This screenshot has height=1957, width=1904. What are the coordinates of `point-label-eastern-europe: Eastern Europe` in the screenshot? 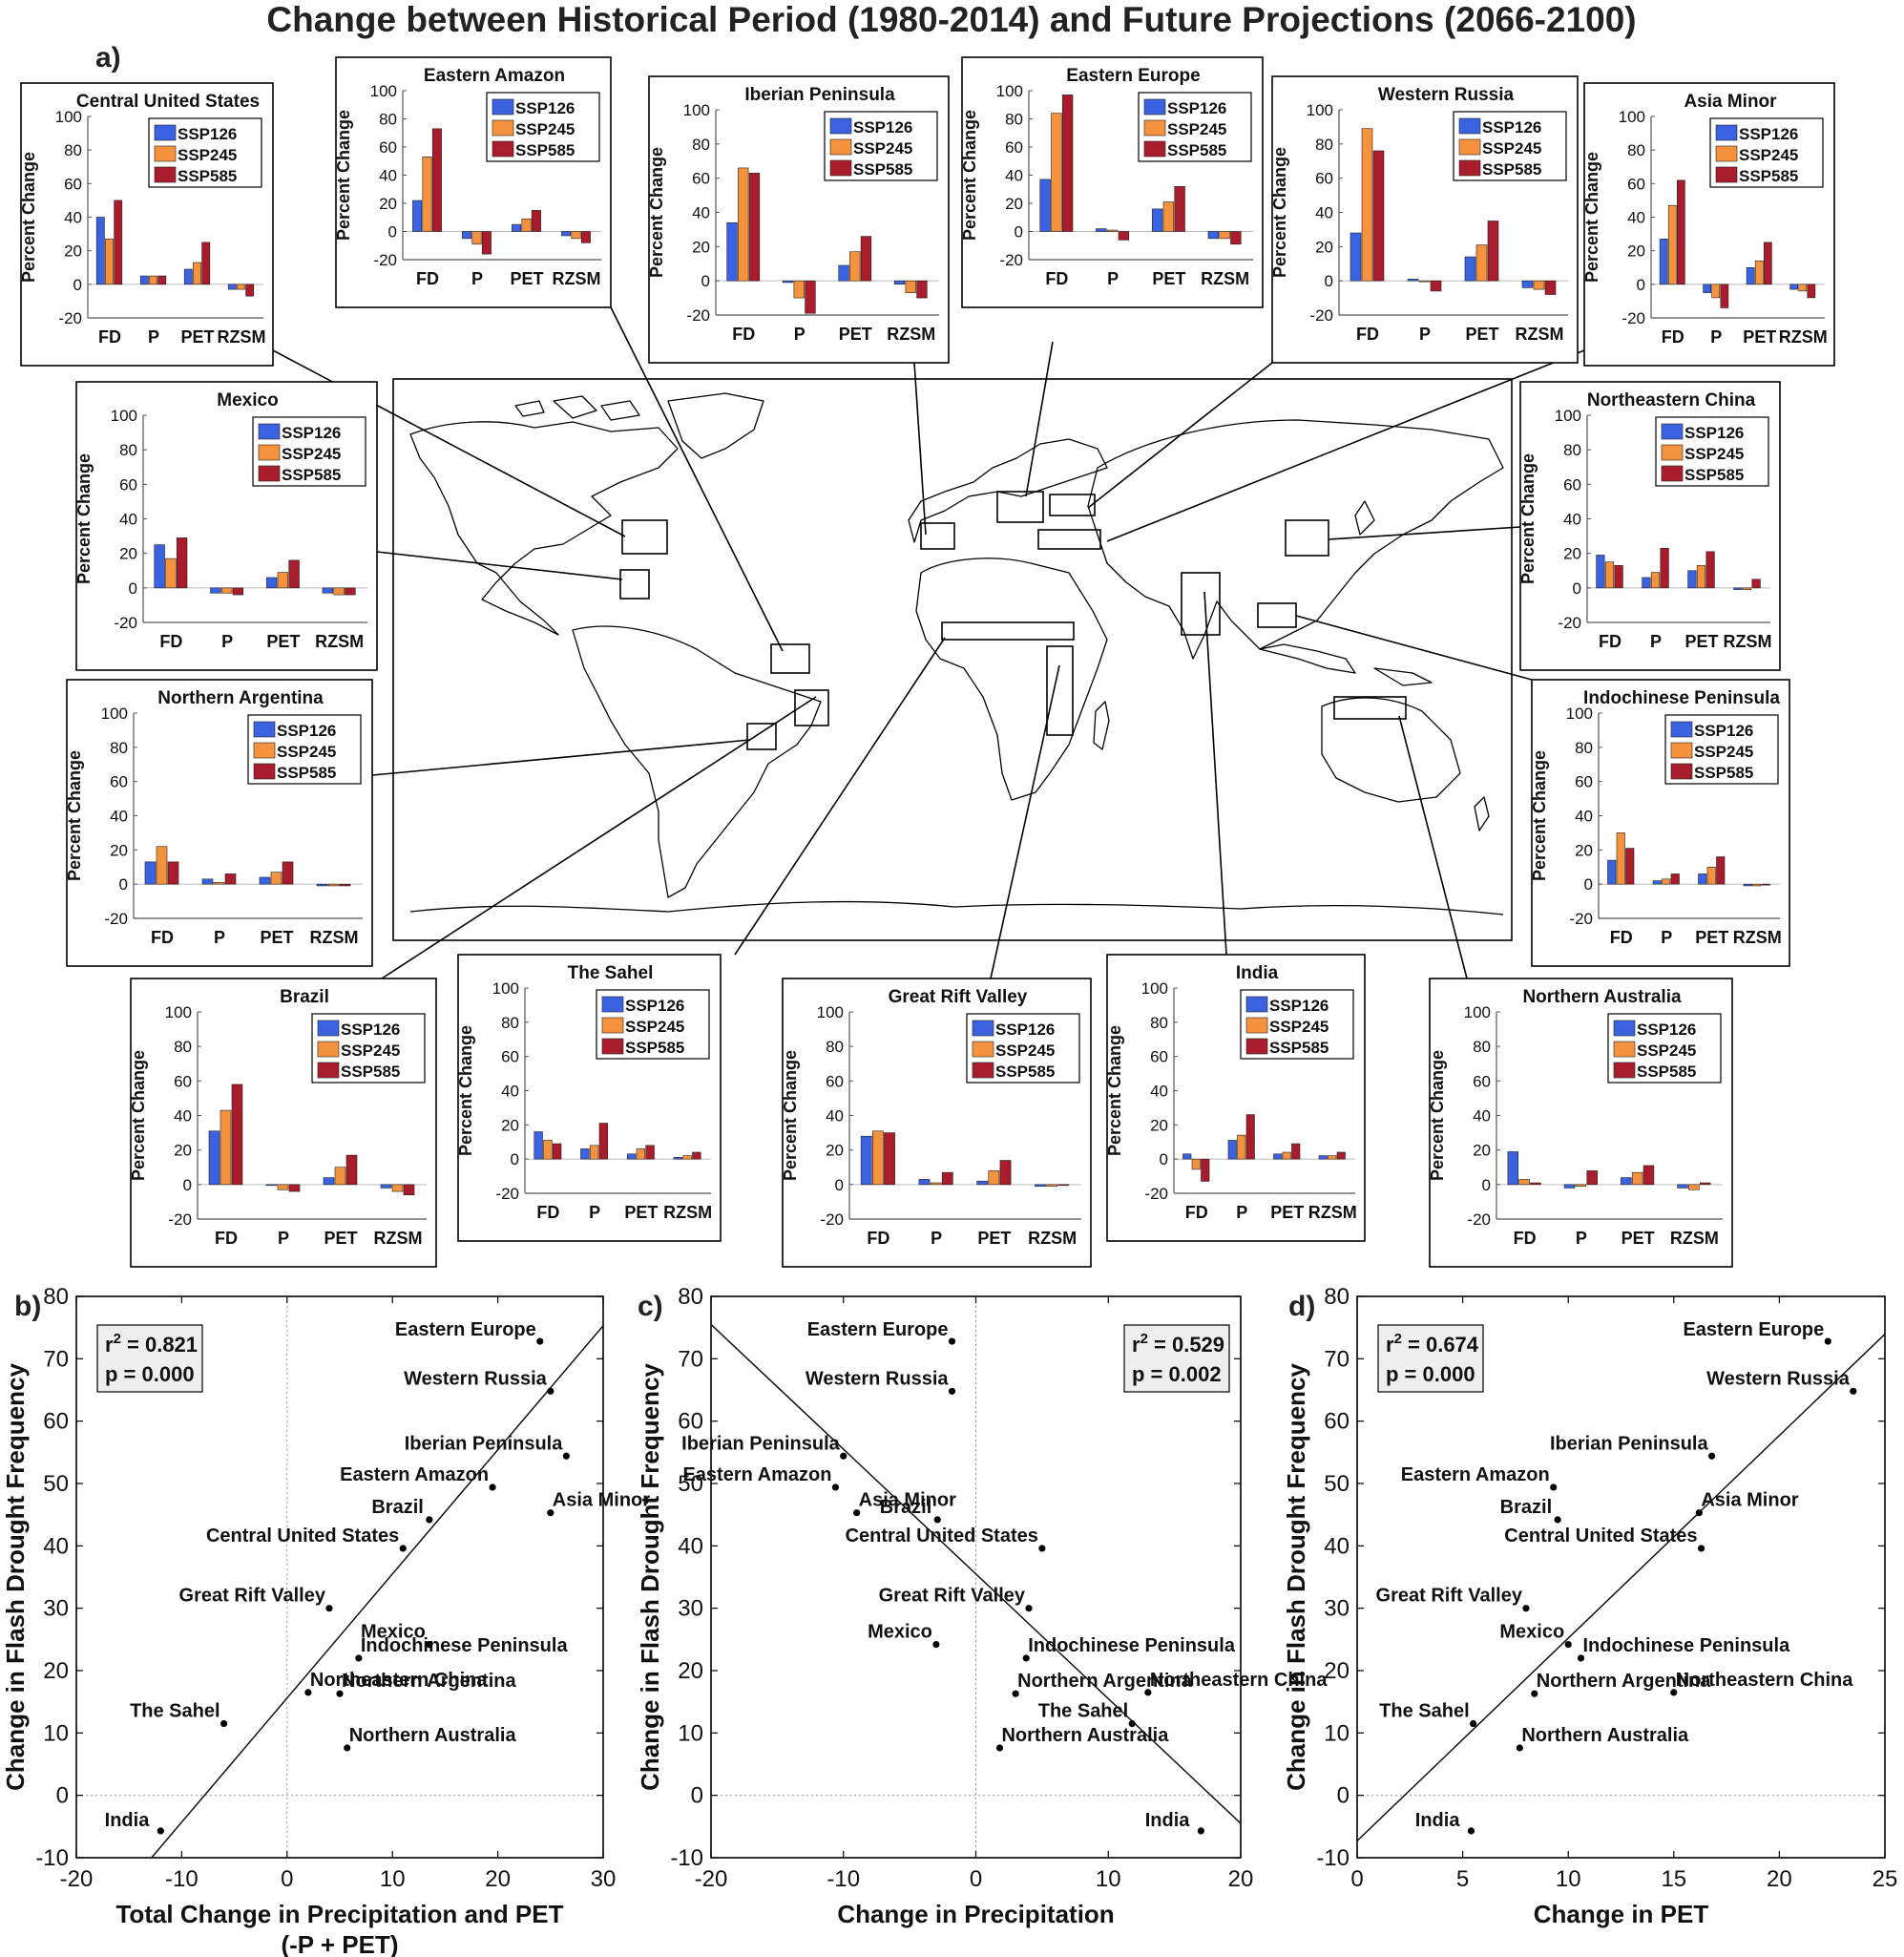 It's located at (878, 1329).